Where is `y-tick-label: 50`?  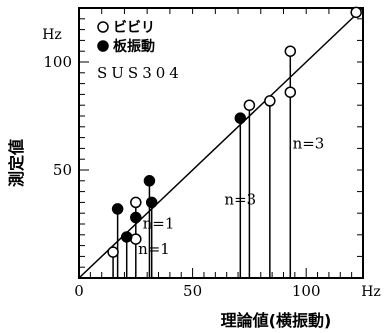 y-tick-label: 50 is located at coordinates (62, 170).